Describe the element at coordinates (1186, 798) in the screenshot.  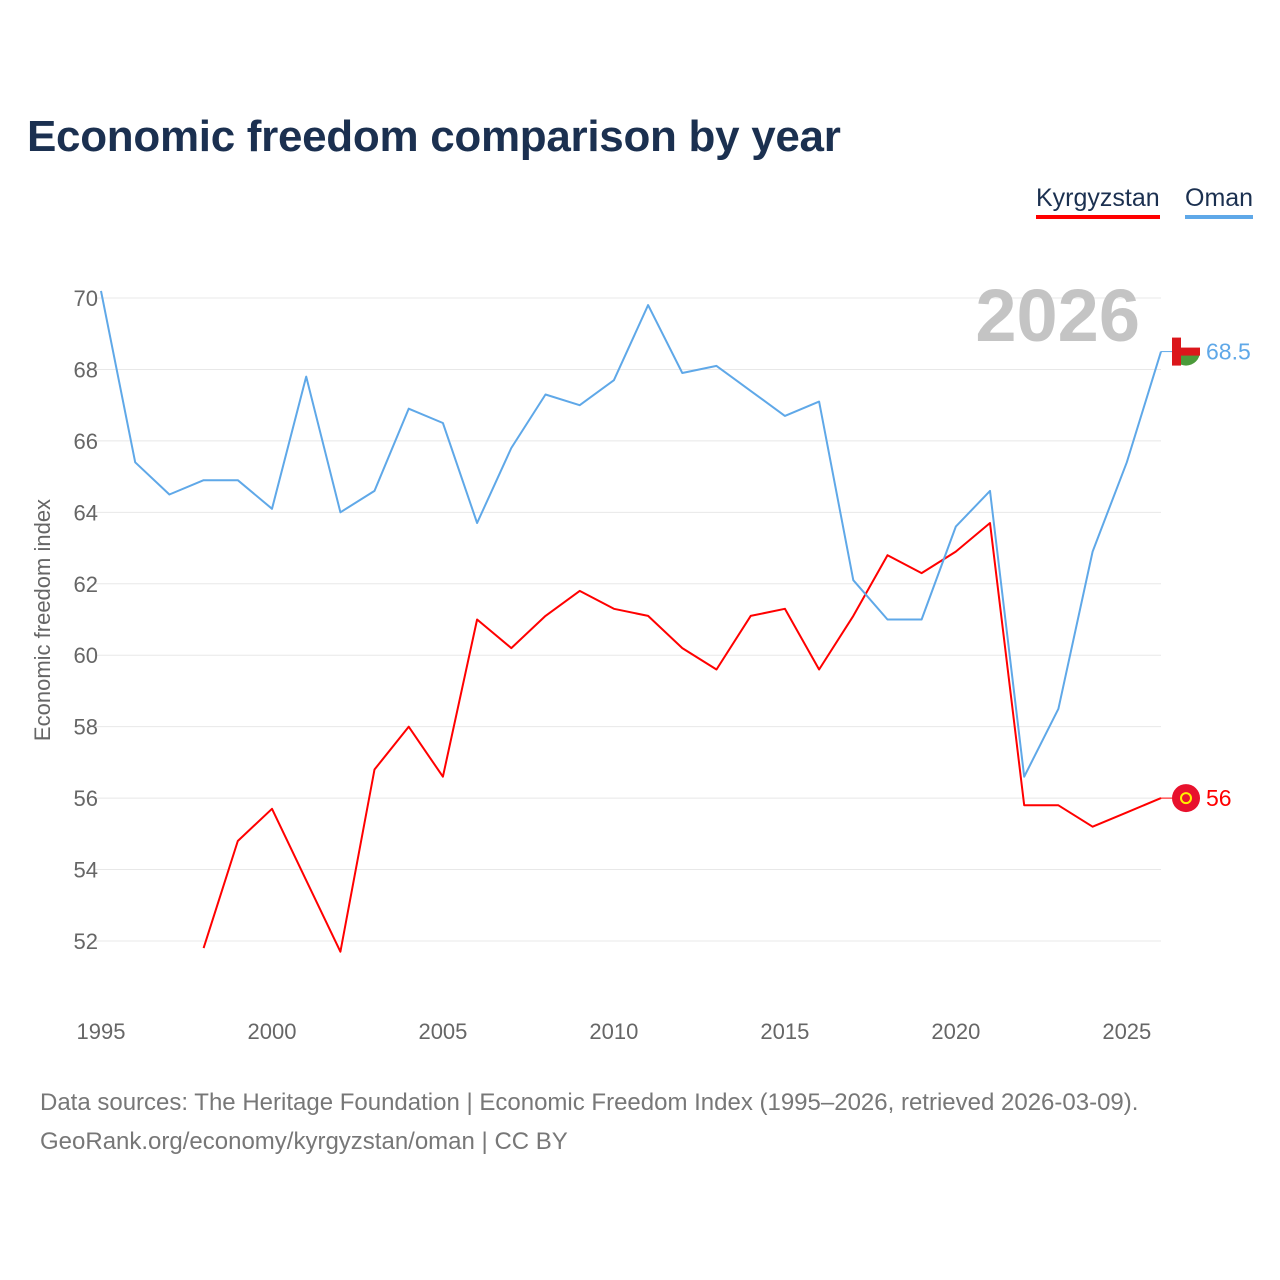
I see `kyrgyzstan-flag-icon` at that location.